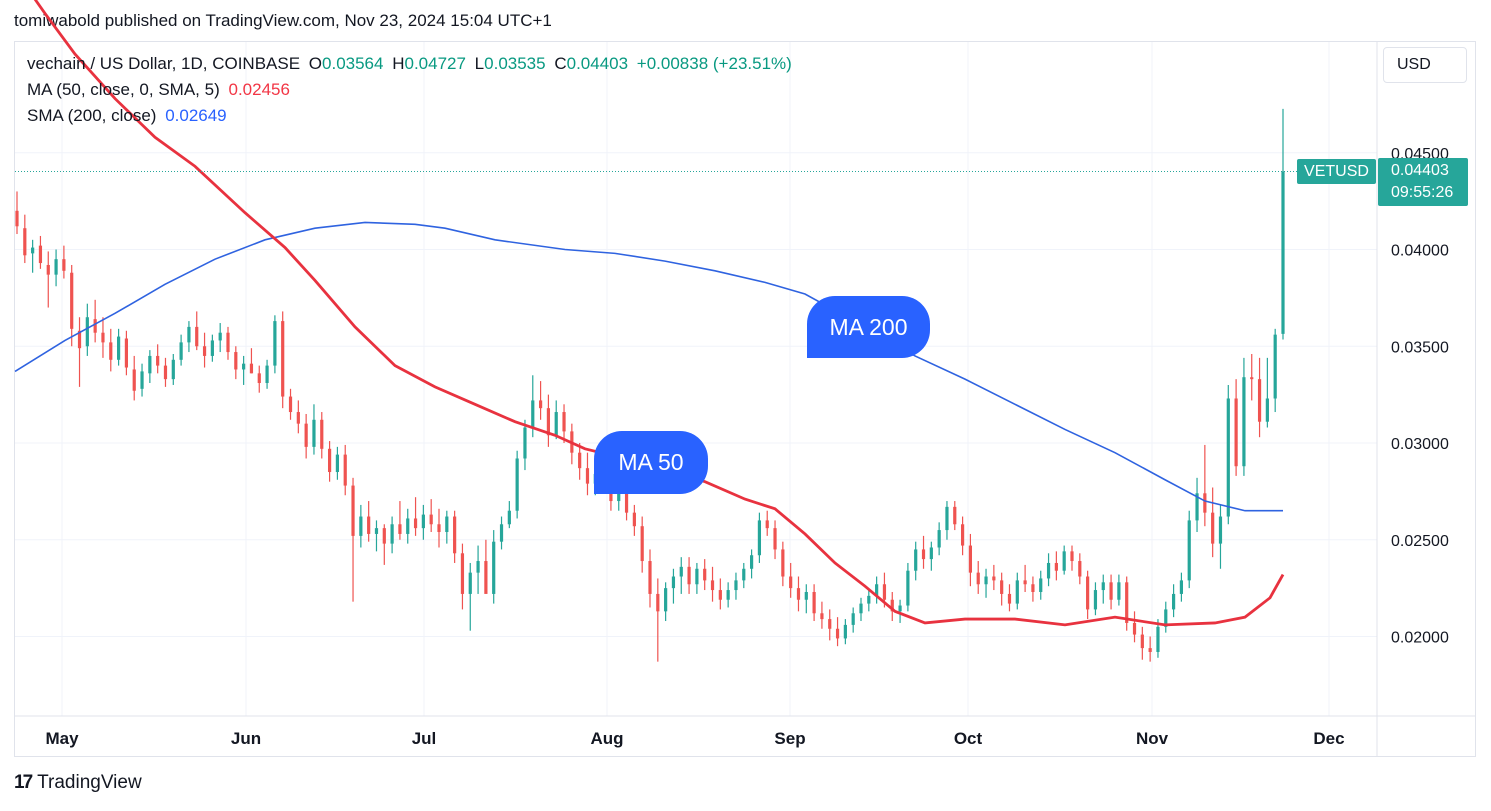  I want to click on legend-ma50: MA (50, close, 0, SMA, 5) 0.02456, so click(160, 90).